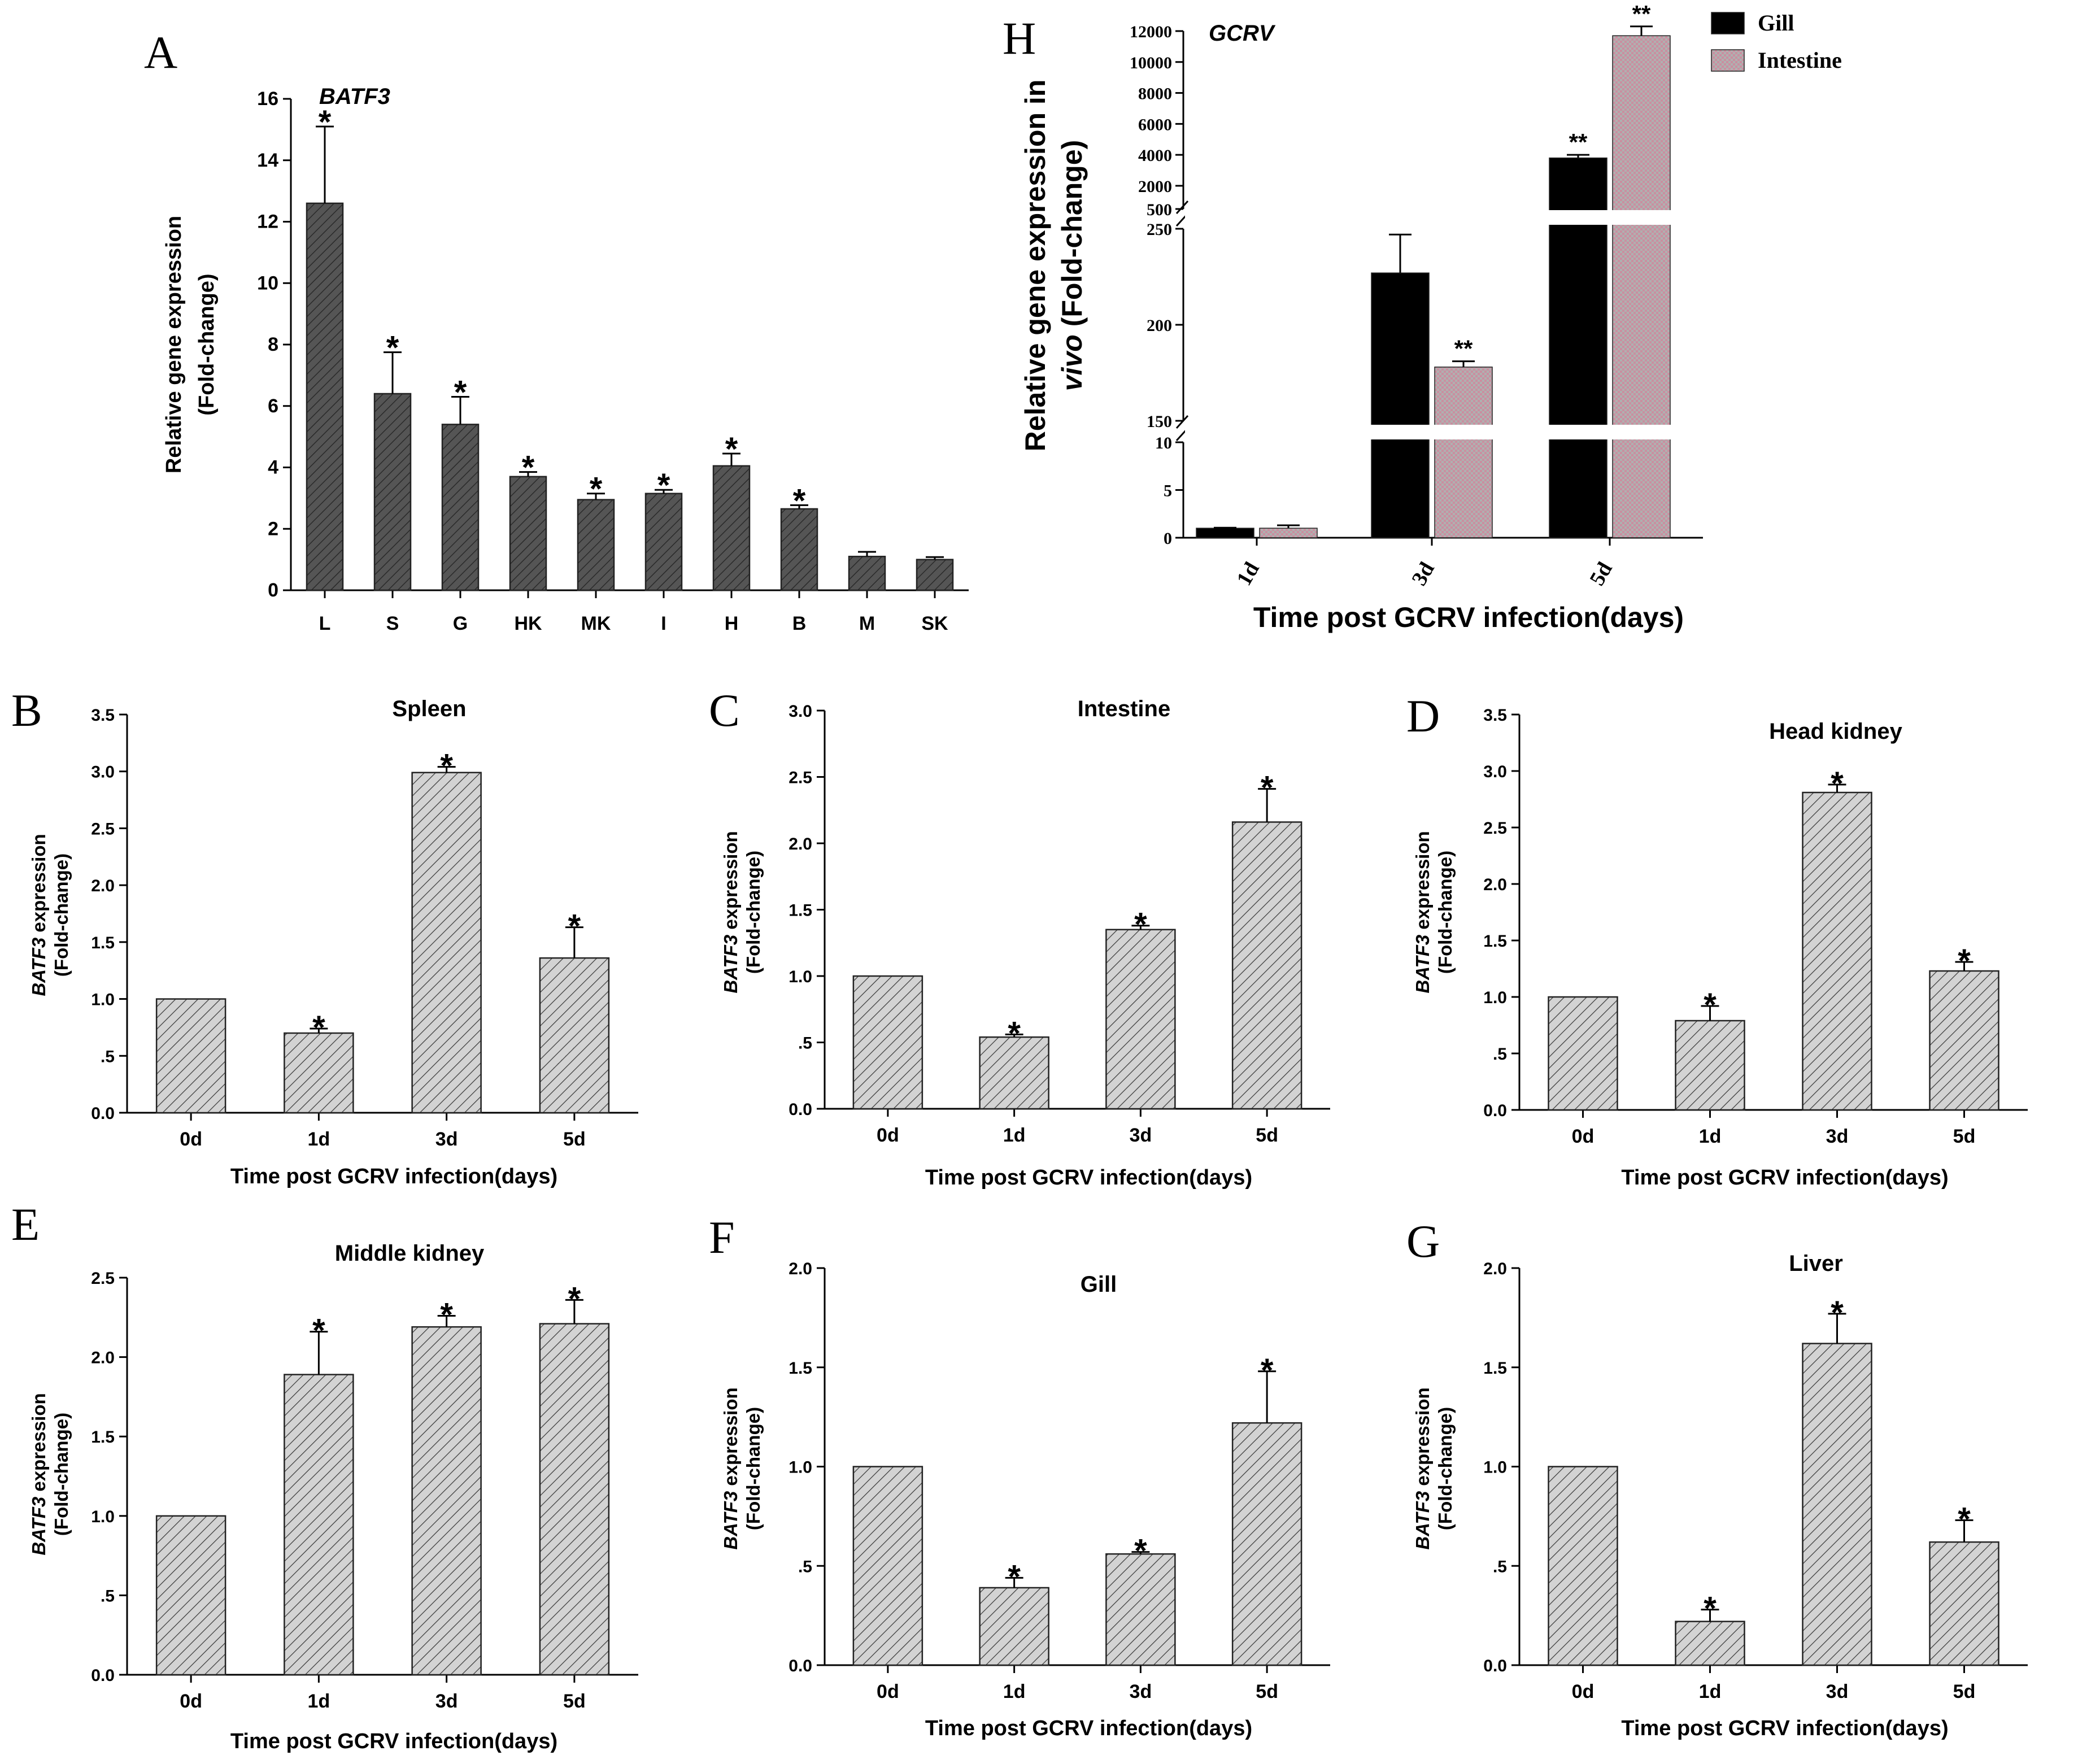  I want to click on axis-break-mark, so click(1182, 207).